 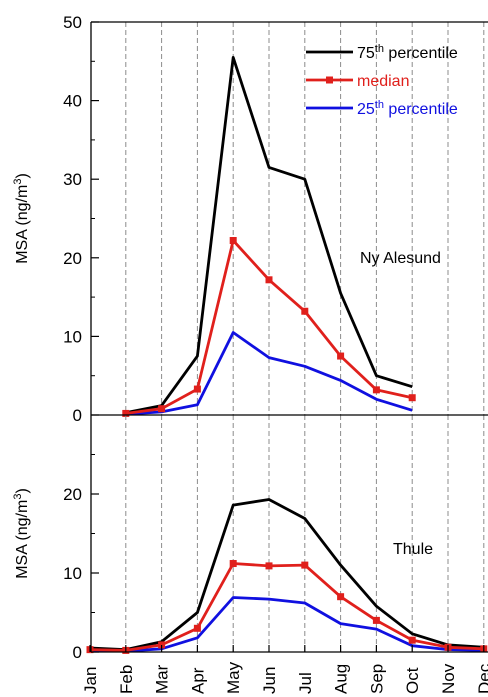 What do you see at coordinates (90, 680) in the screenshot?
I see `x-tick-label-jan: Jan` at bounding box center [90, 680].